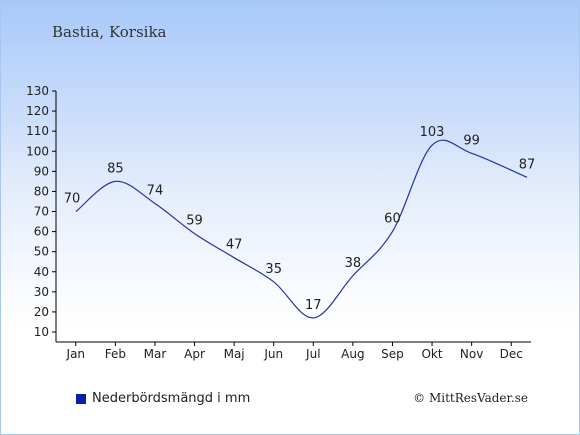  What do you see at coordinates (155, 190) in the screenshot?
I see `data-label: 74` at bounding box center [155, 190].